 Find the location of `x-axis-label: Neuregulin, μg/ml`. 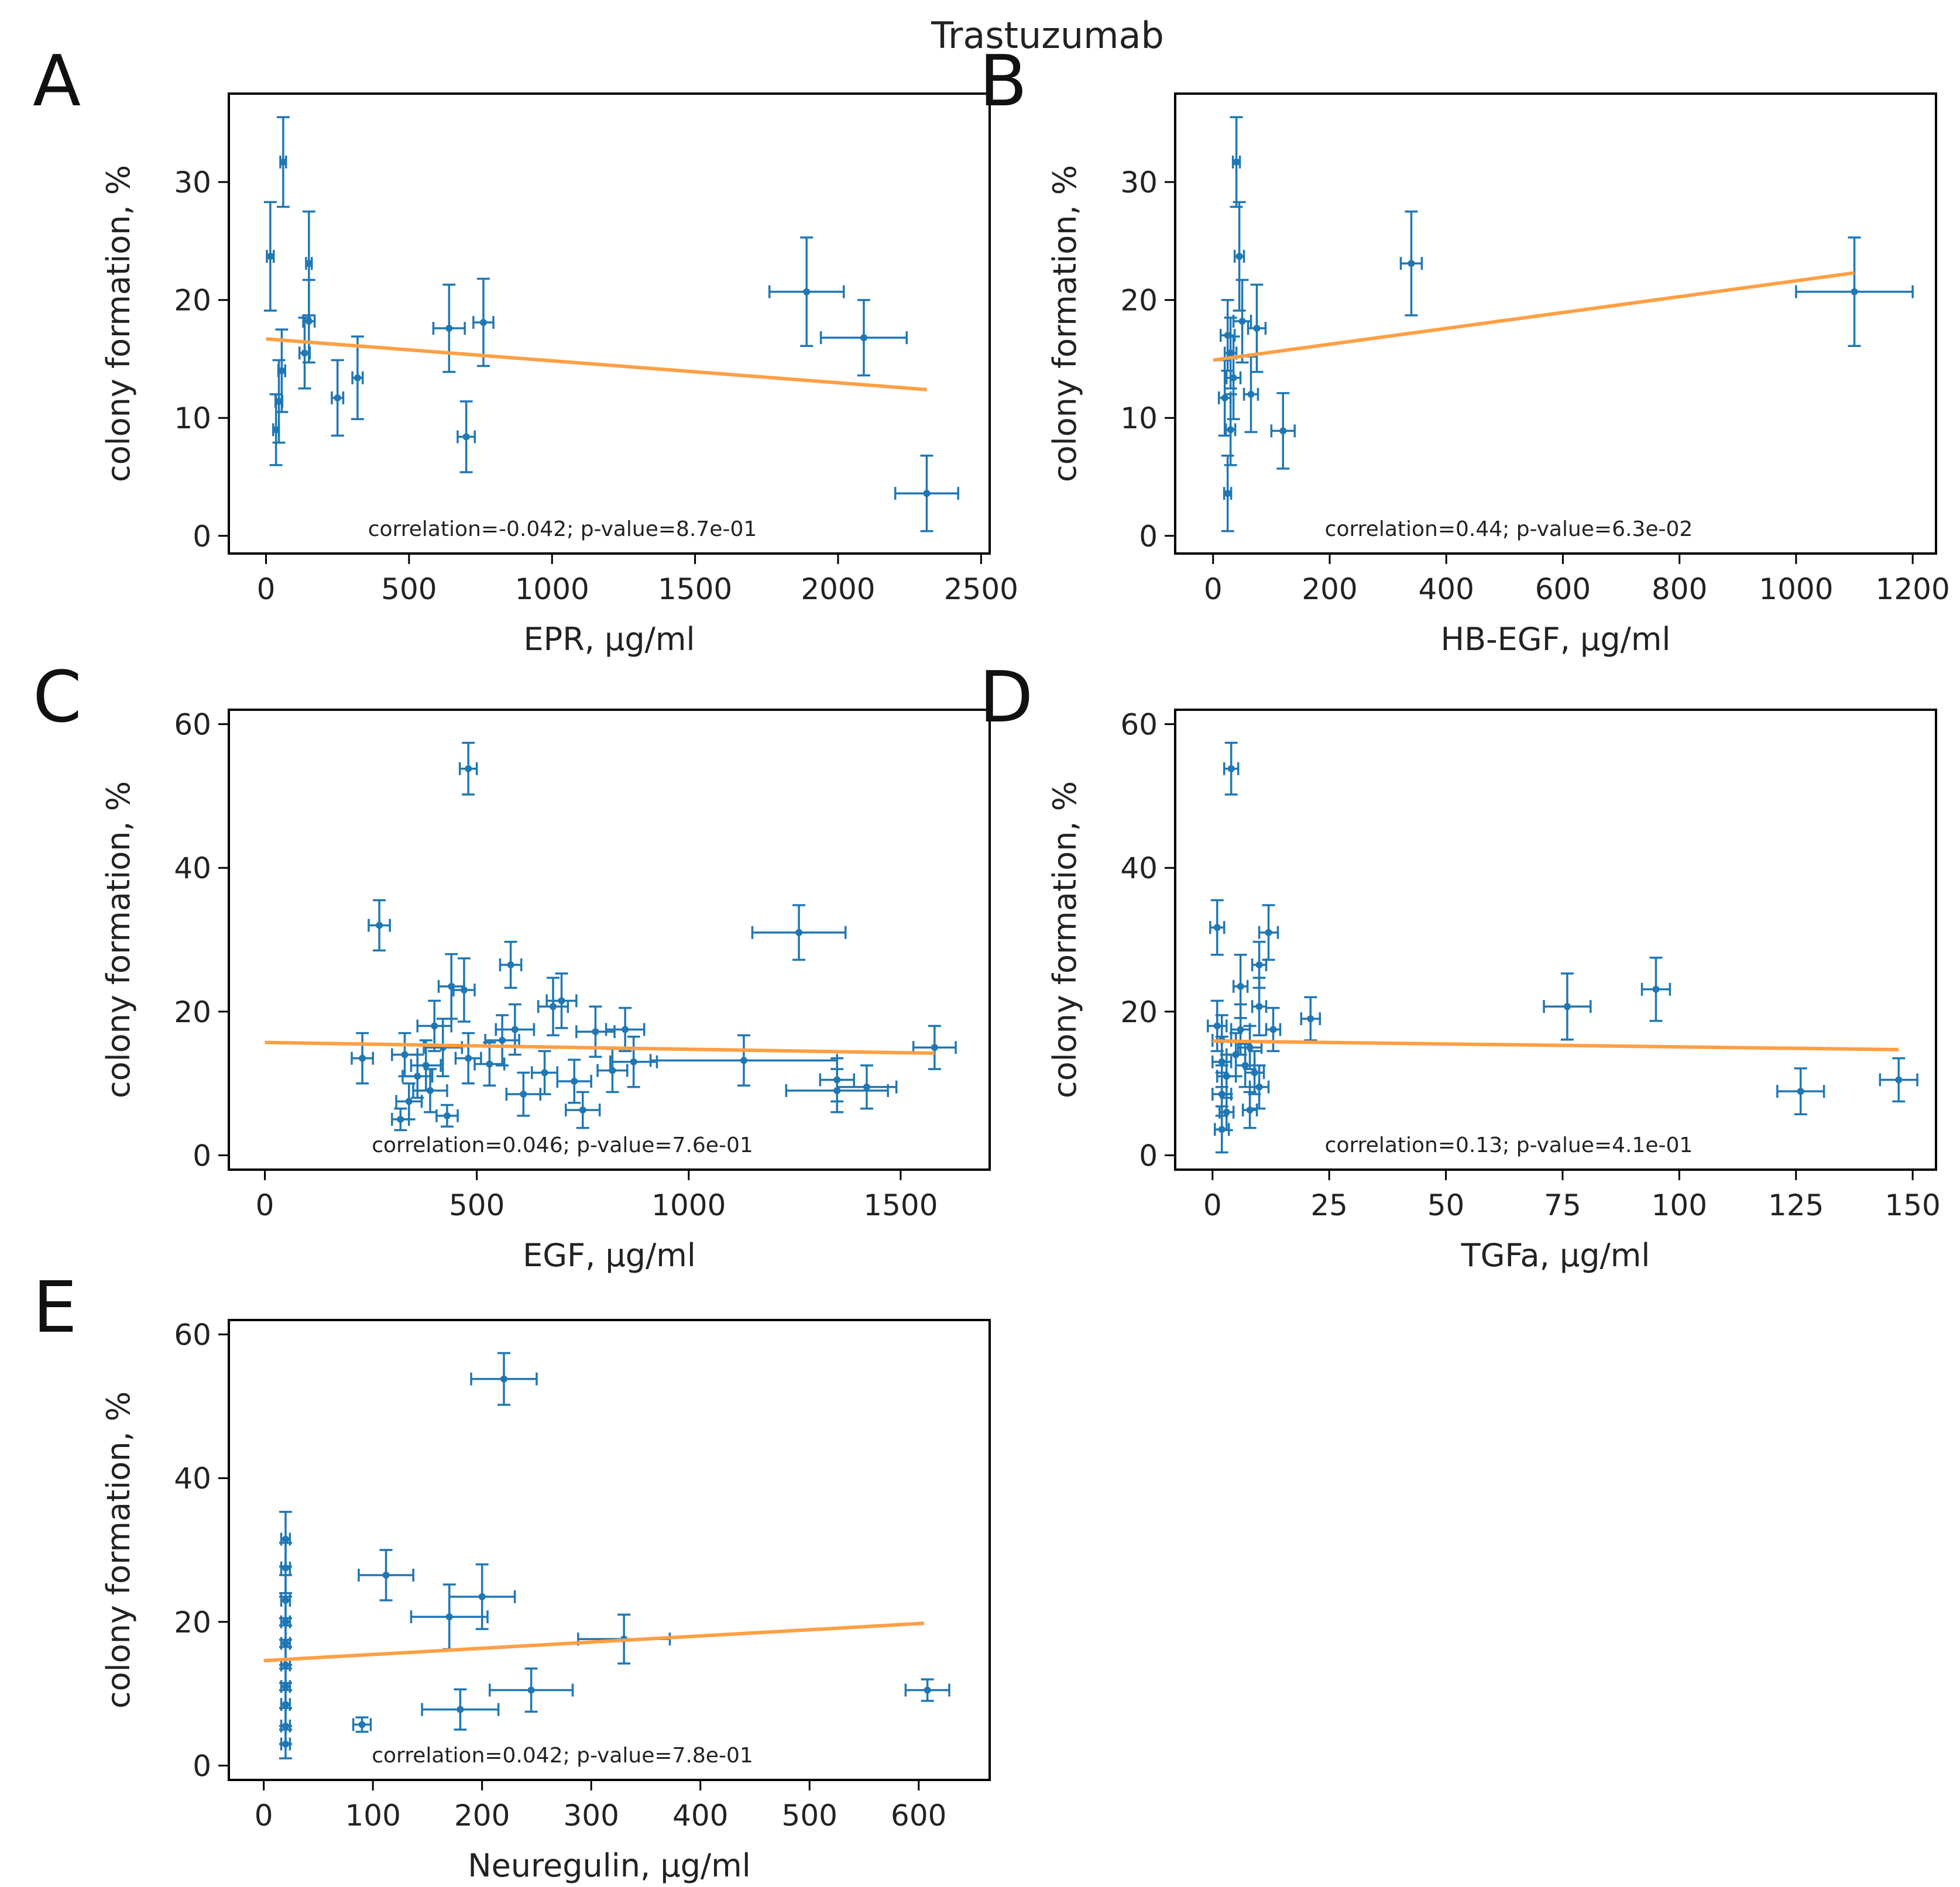

x-axis-label: Neuregulin, μg/ml is located at coordinates (609, 1866).